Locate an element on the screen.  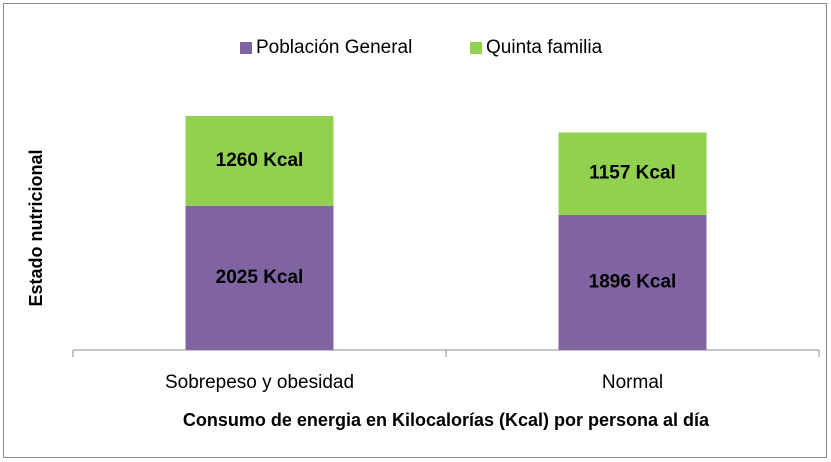
y-axis-label: Estado nutricional is located at coordinates (36, 227).